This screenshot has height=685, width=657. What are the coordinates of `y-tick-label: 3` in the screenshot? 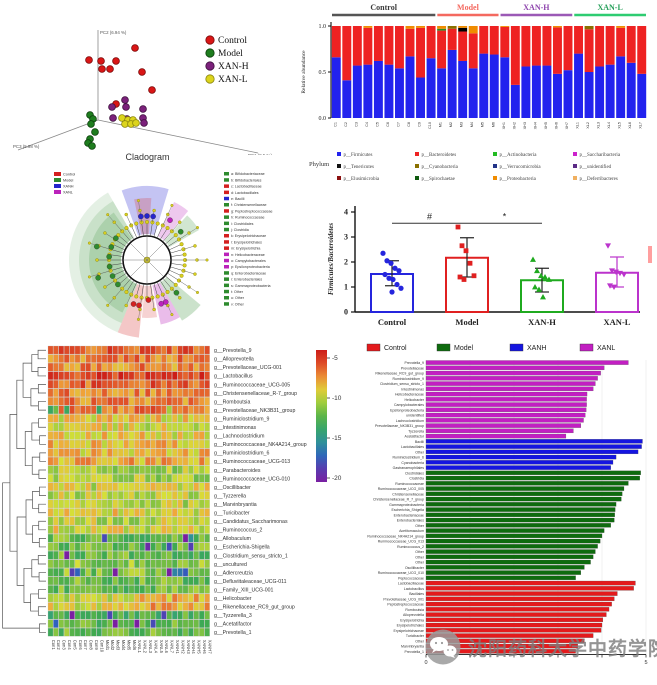 It's located at (346, 237).